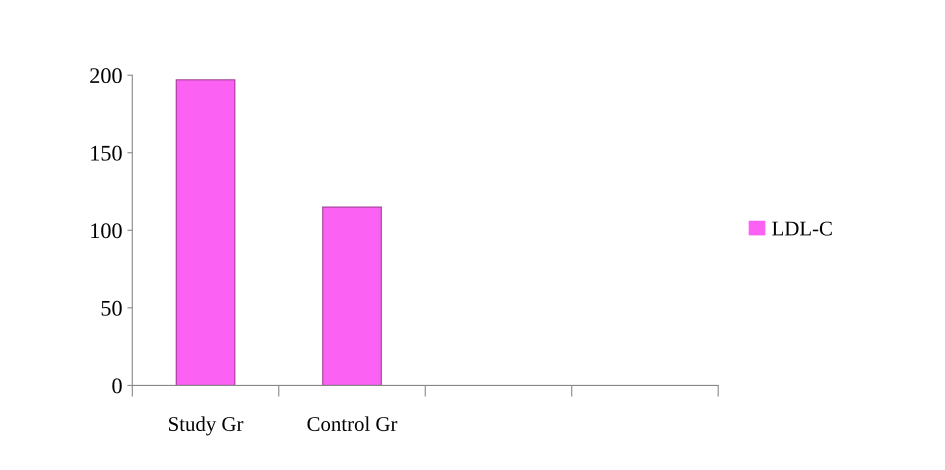 Image resolution: width=945 pixels, height=470 pixels. I want to click on y-tick-label: 0, so click(117, 386).